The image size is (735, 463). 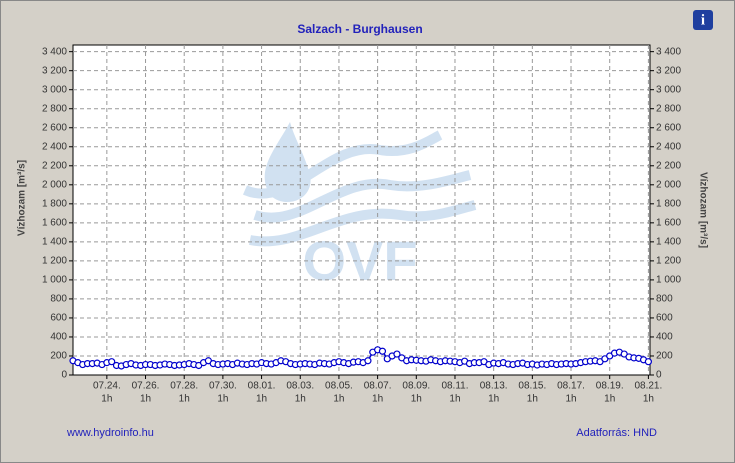 What do you see at coordinates (664, 337) in the screenshot?
I see `y2-tick-label: 400` at bounding box center [664, 337].